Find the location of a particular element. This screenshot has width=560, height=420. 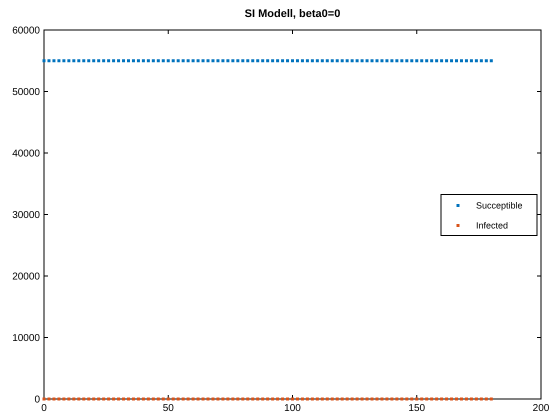

chart-title: SI Modell, beta0=0 is located at coordinates (292, 14).